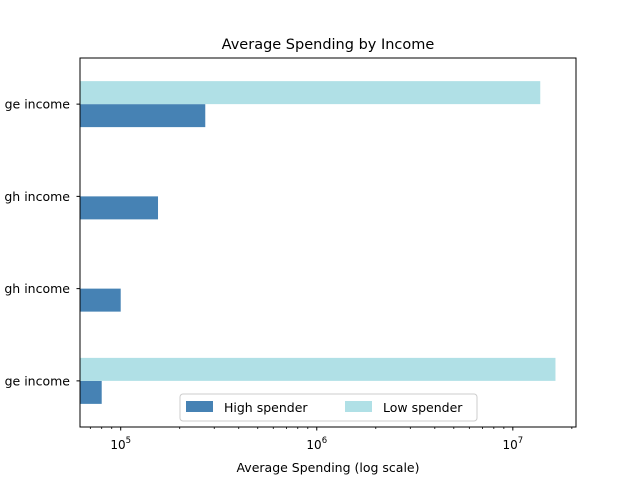 The height and width of the screenshot is (480, 640). Describe the element at coordinates (520, 441) in the screenshot. I see `x-tick-label-exp-2: 7` at that location.